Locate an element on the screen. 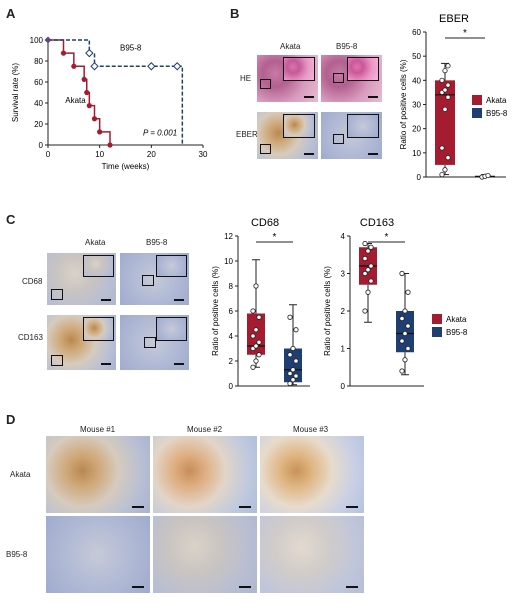  micrograph-b958-mouse2 is located at coordinates (205, 554).